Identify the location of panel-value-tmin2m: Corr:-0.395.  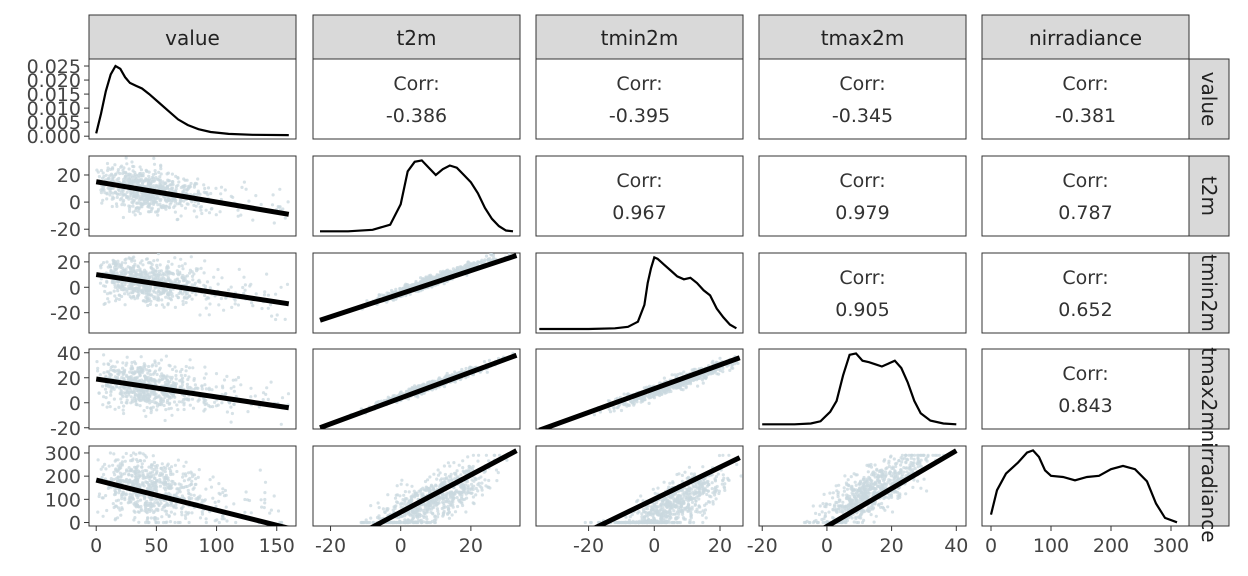
(639, 99).